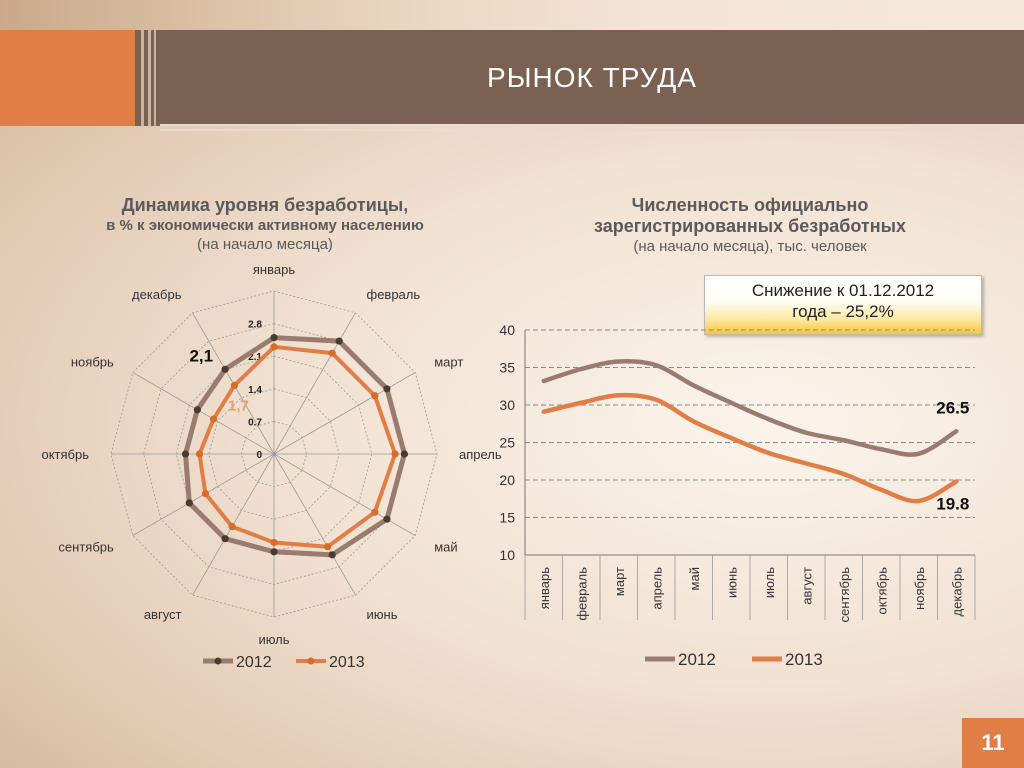 The image size is (1024, 768). I want to click on line-y-tick-label: 35, so click(507, 368).